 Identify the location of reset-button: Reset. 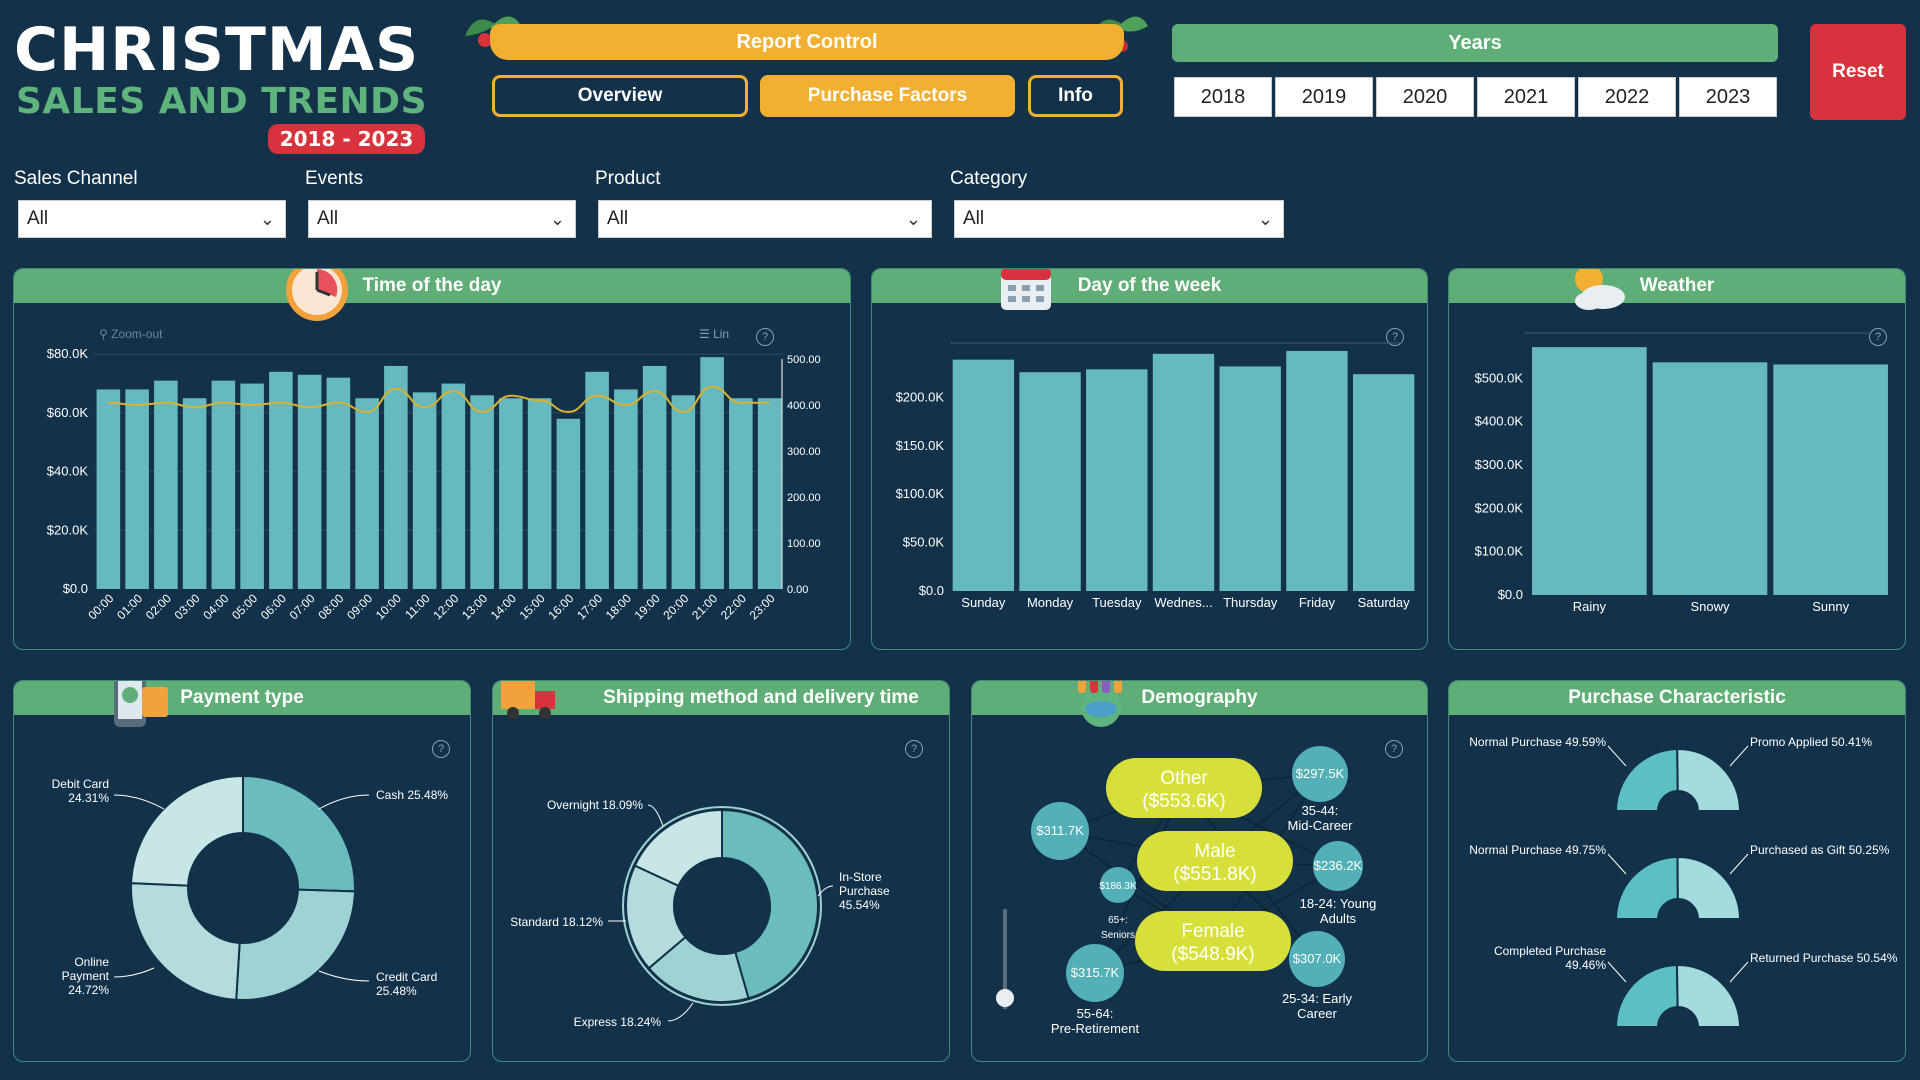
(1858, 72).